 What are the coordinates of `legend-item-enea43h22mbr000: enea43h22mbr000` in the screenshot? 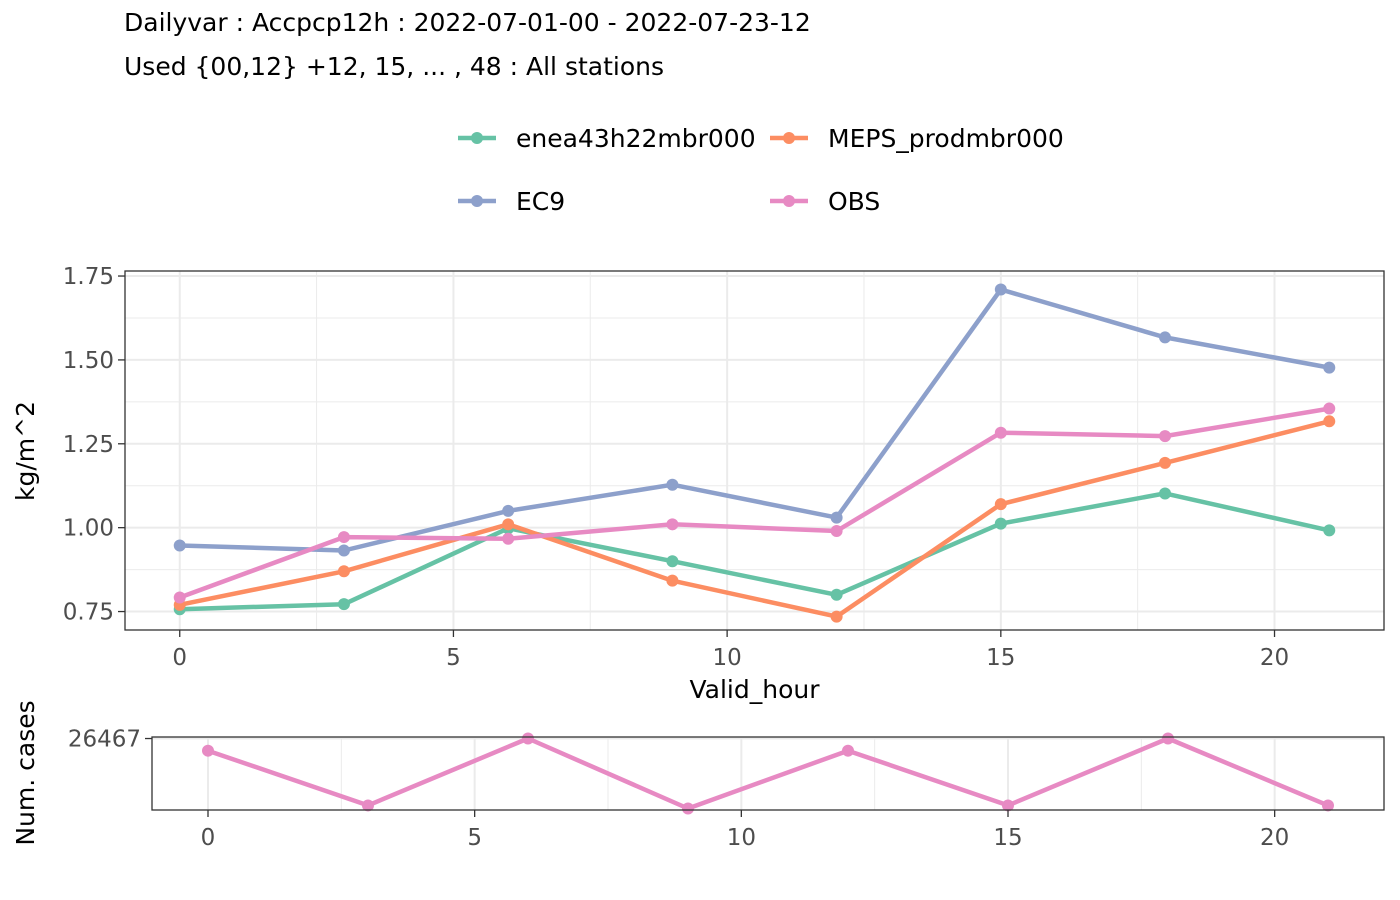 It's located at (607, 138).